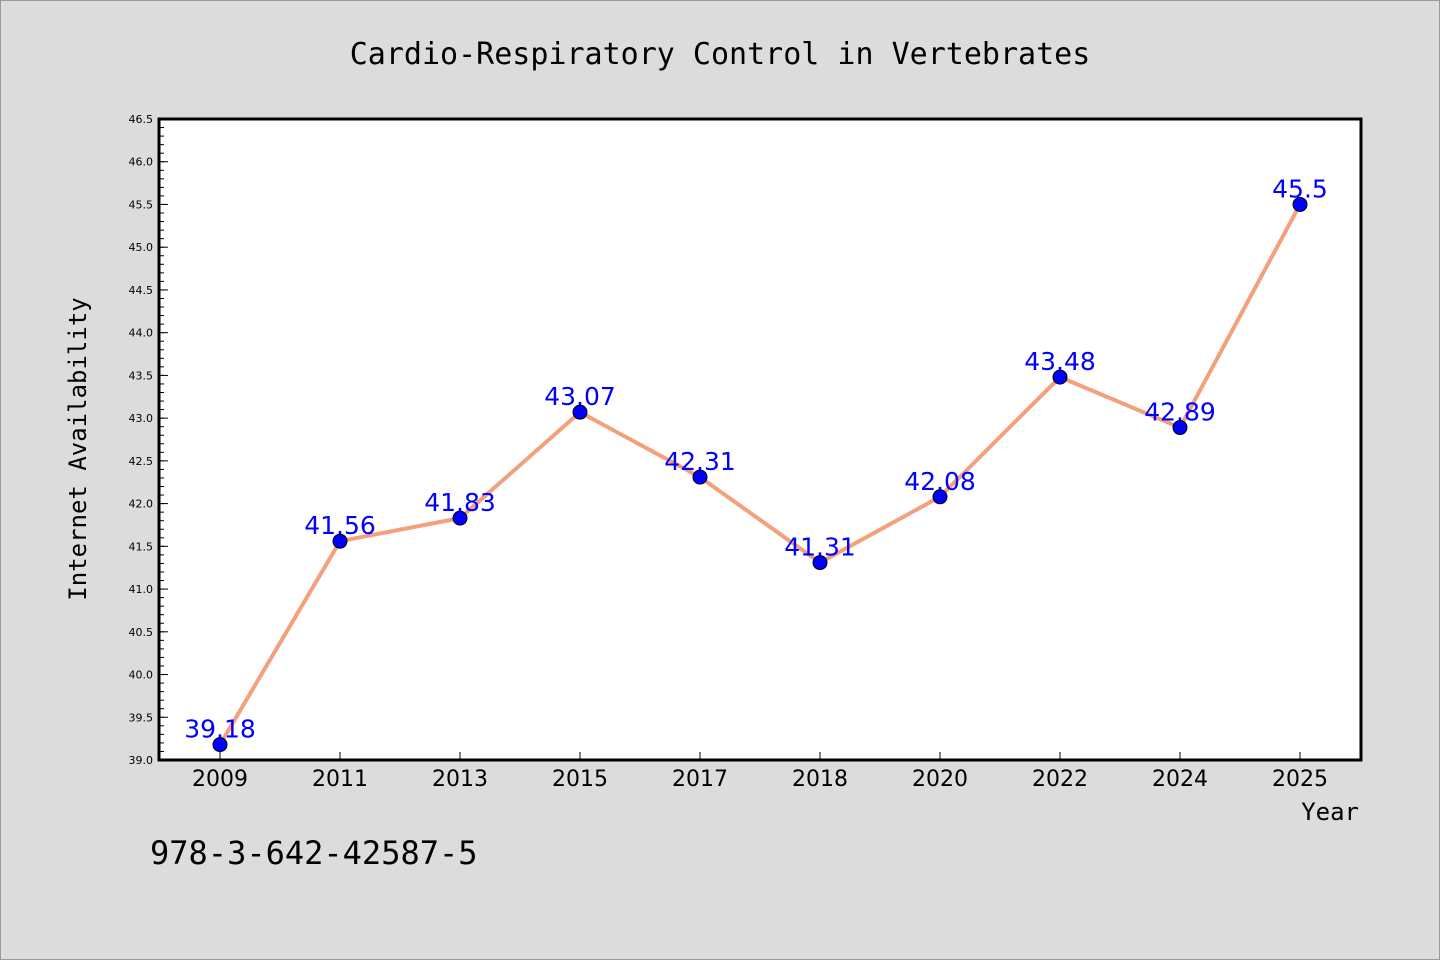 The height and width of the screenshot is (960, 1440). What do you see at coordinates (141, 504) in the screenshot?
I see `y-tick-label: 42.0` at bounding box center [141, 504].